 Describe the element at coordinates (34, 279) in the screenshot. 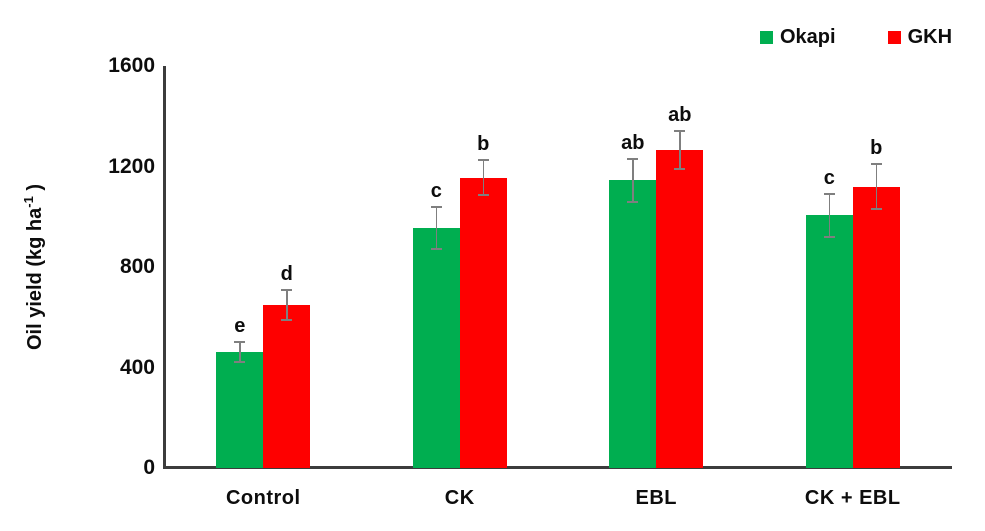

I see `y-axis-title-text: Oil yield (kg ha` at that location.